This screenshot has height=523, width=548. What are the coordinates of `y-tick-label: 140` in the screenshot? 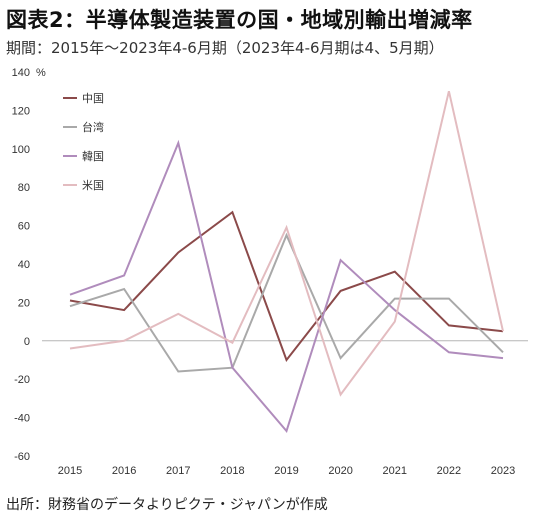 It's located at (21, 73).